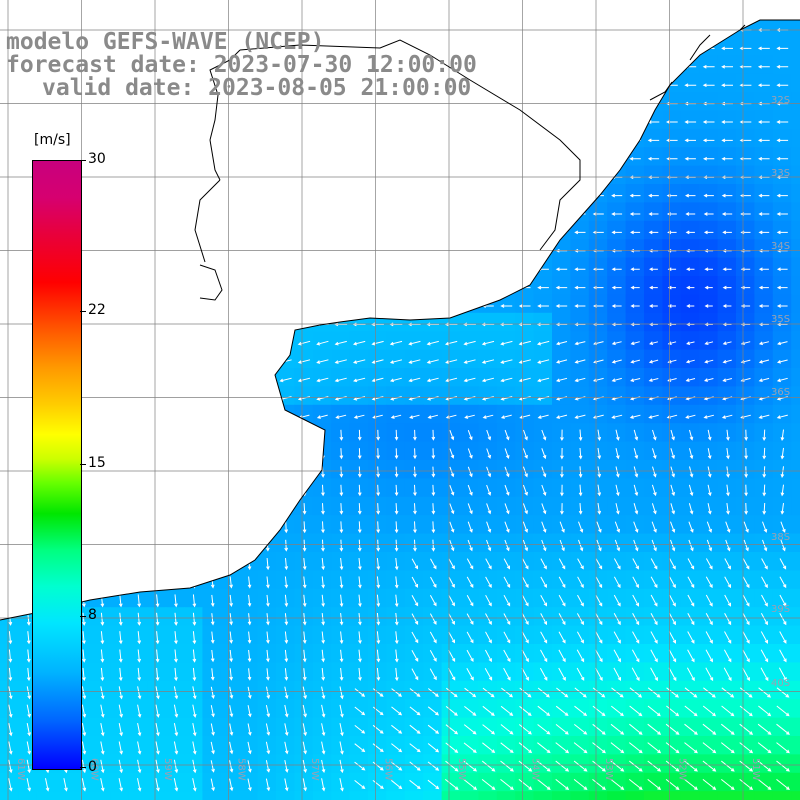 The image size is (800, 800). I want to click on model-title: modelo GEFS-WAVE (NCEP), so click(165, 42).